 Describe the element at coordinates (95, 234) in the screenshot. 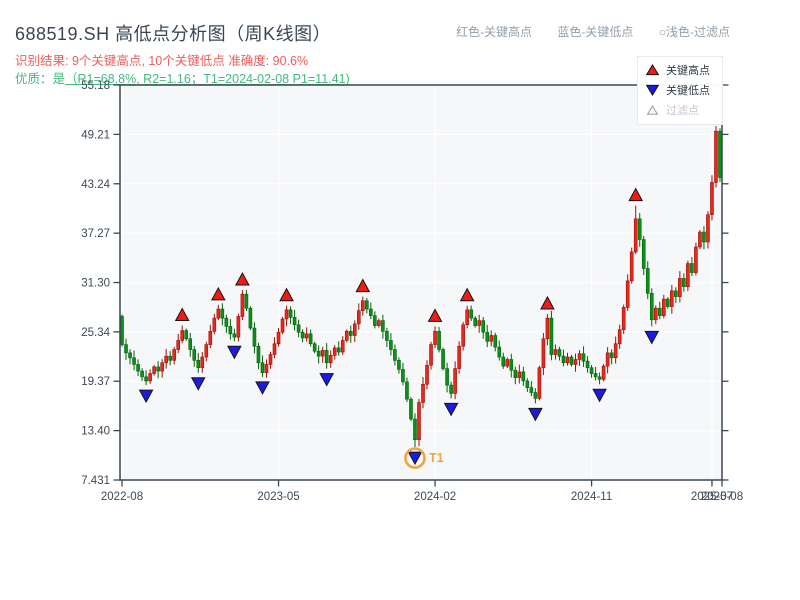

I see `svg-text: 37.27` at that location.